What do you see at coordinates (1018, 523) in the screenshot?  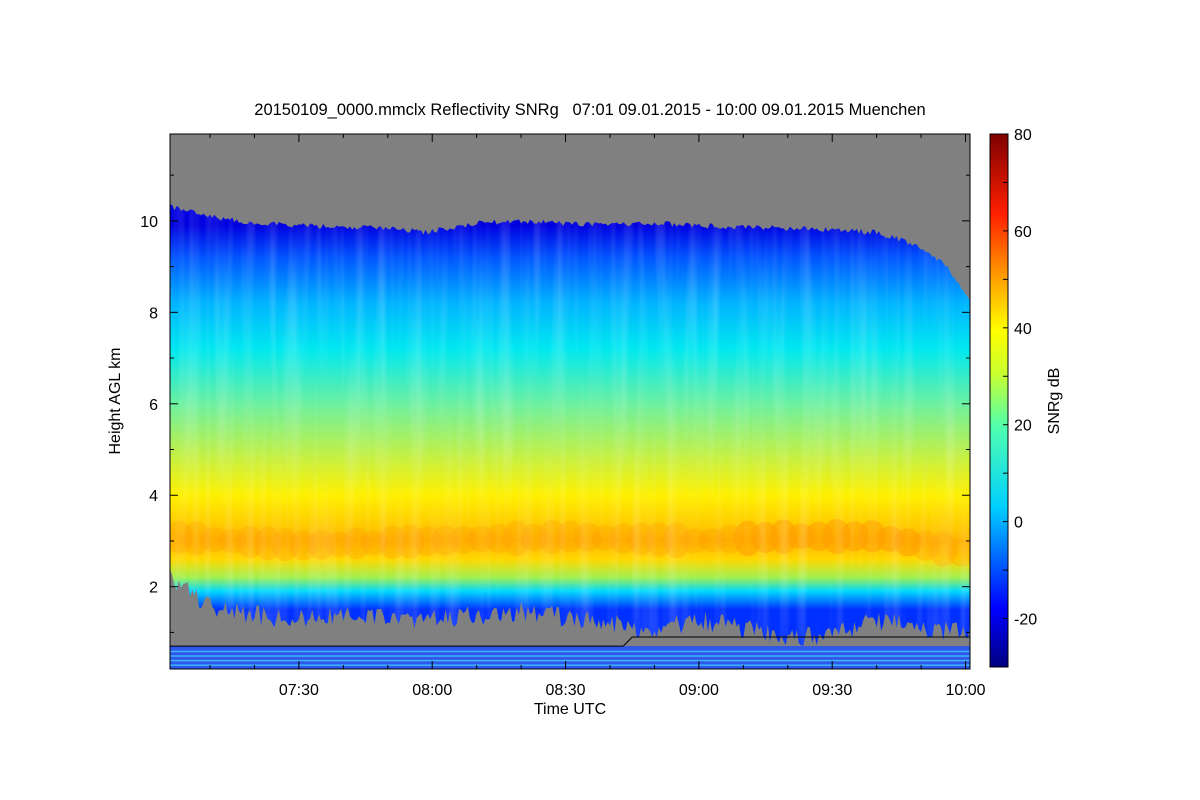 I see `colorbar-tick-label: 0` at bounding box center [1018, 523].